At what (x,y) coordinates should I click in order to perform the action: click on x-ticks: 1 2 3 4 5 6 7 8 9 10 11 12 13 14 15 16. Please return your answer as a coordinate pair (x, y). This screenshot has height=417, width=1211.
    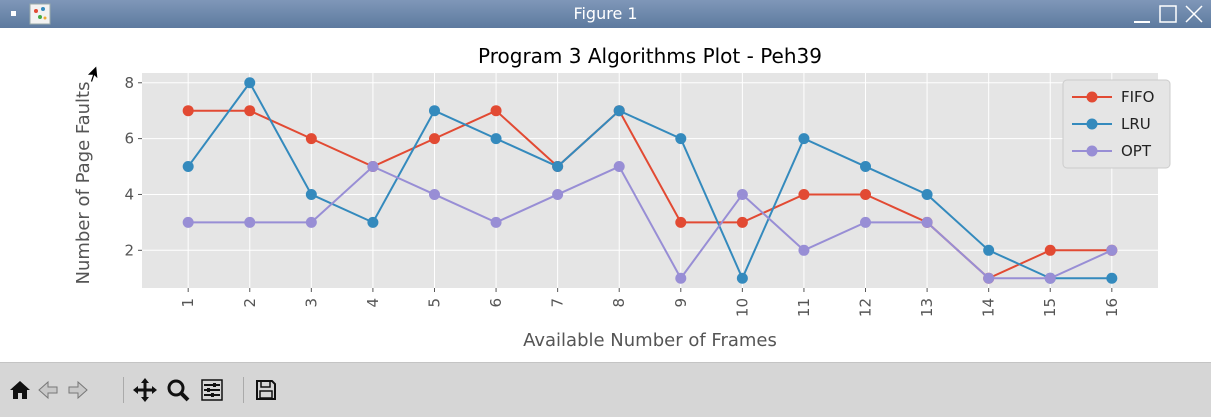
    Looking at the image, I should click on (650, 302).